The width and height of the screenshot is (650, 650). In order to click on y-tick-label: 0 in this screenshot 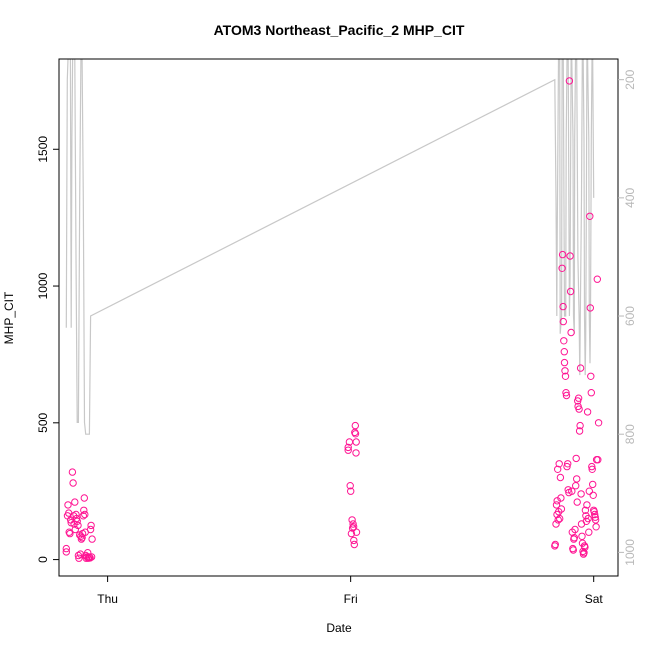, I will do `click(43, 559)`.